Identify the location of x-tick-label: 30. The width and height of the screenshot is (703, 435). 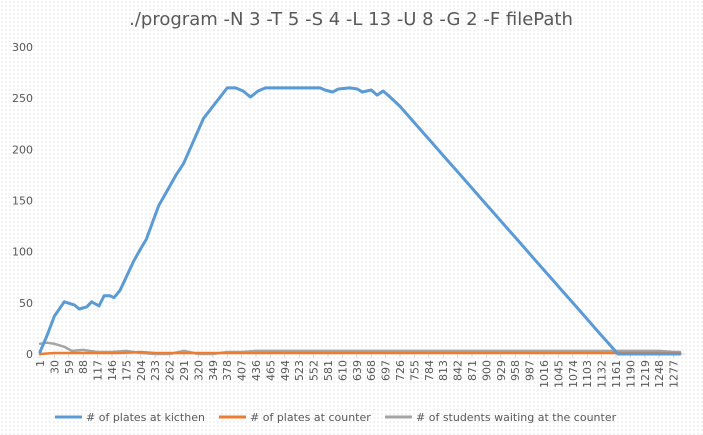
(54, 367).